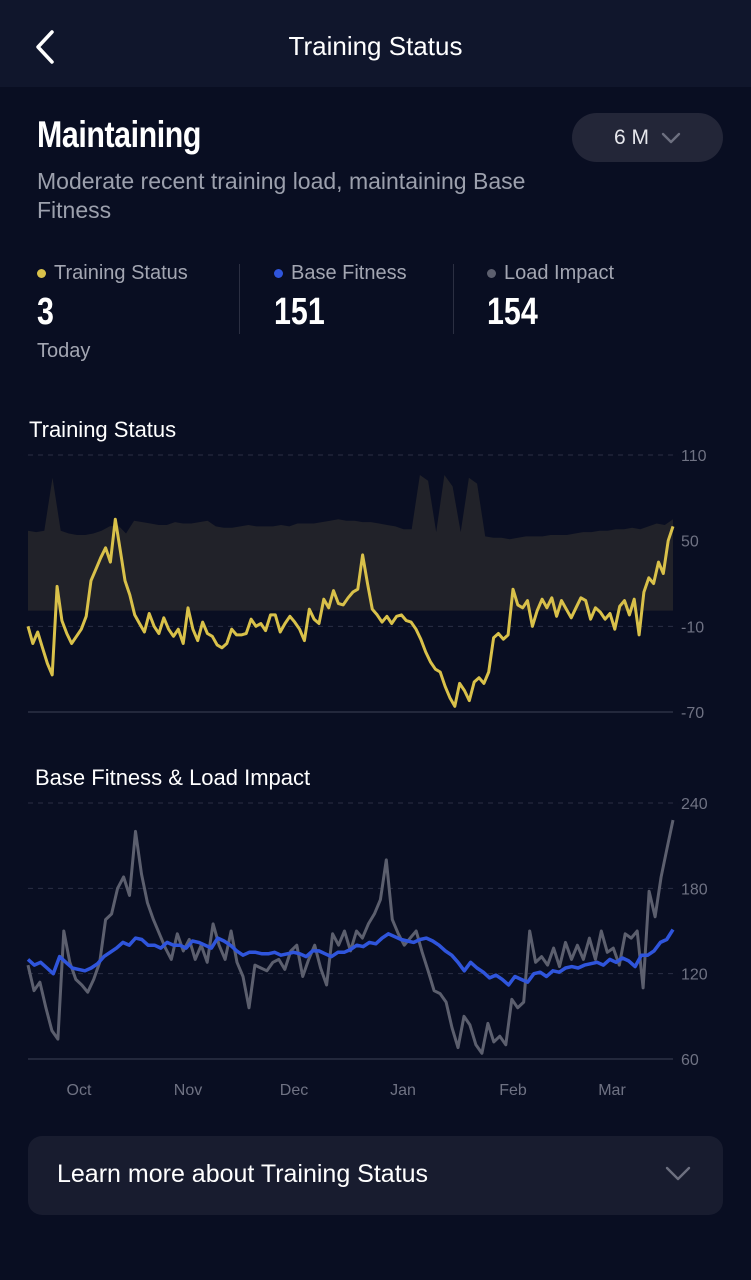 The image size is (751, 1280). Describe the element at coordinates (243, 1174) in the screenshot. I see `learn-more-label: Learn more about Training Status` at that location.